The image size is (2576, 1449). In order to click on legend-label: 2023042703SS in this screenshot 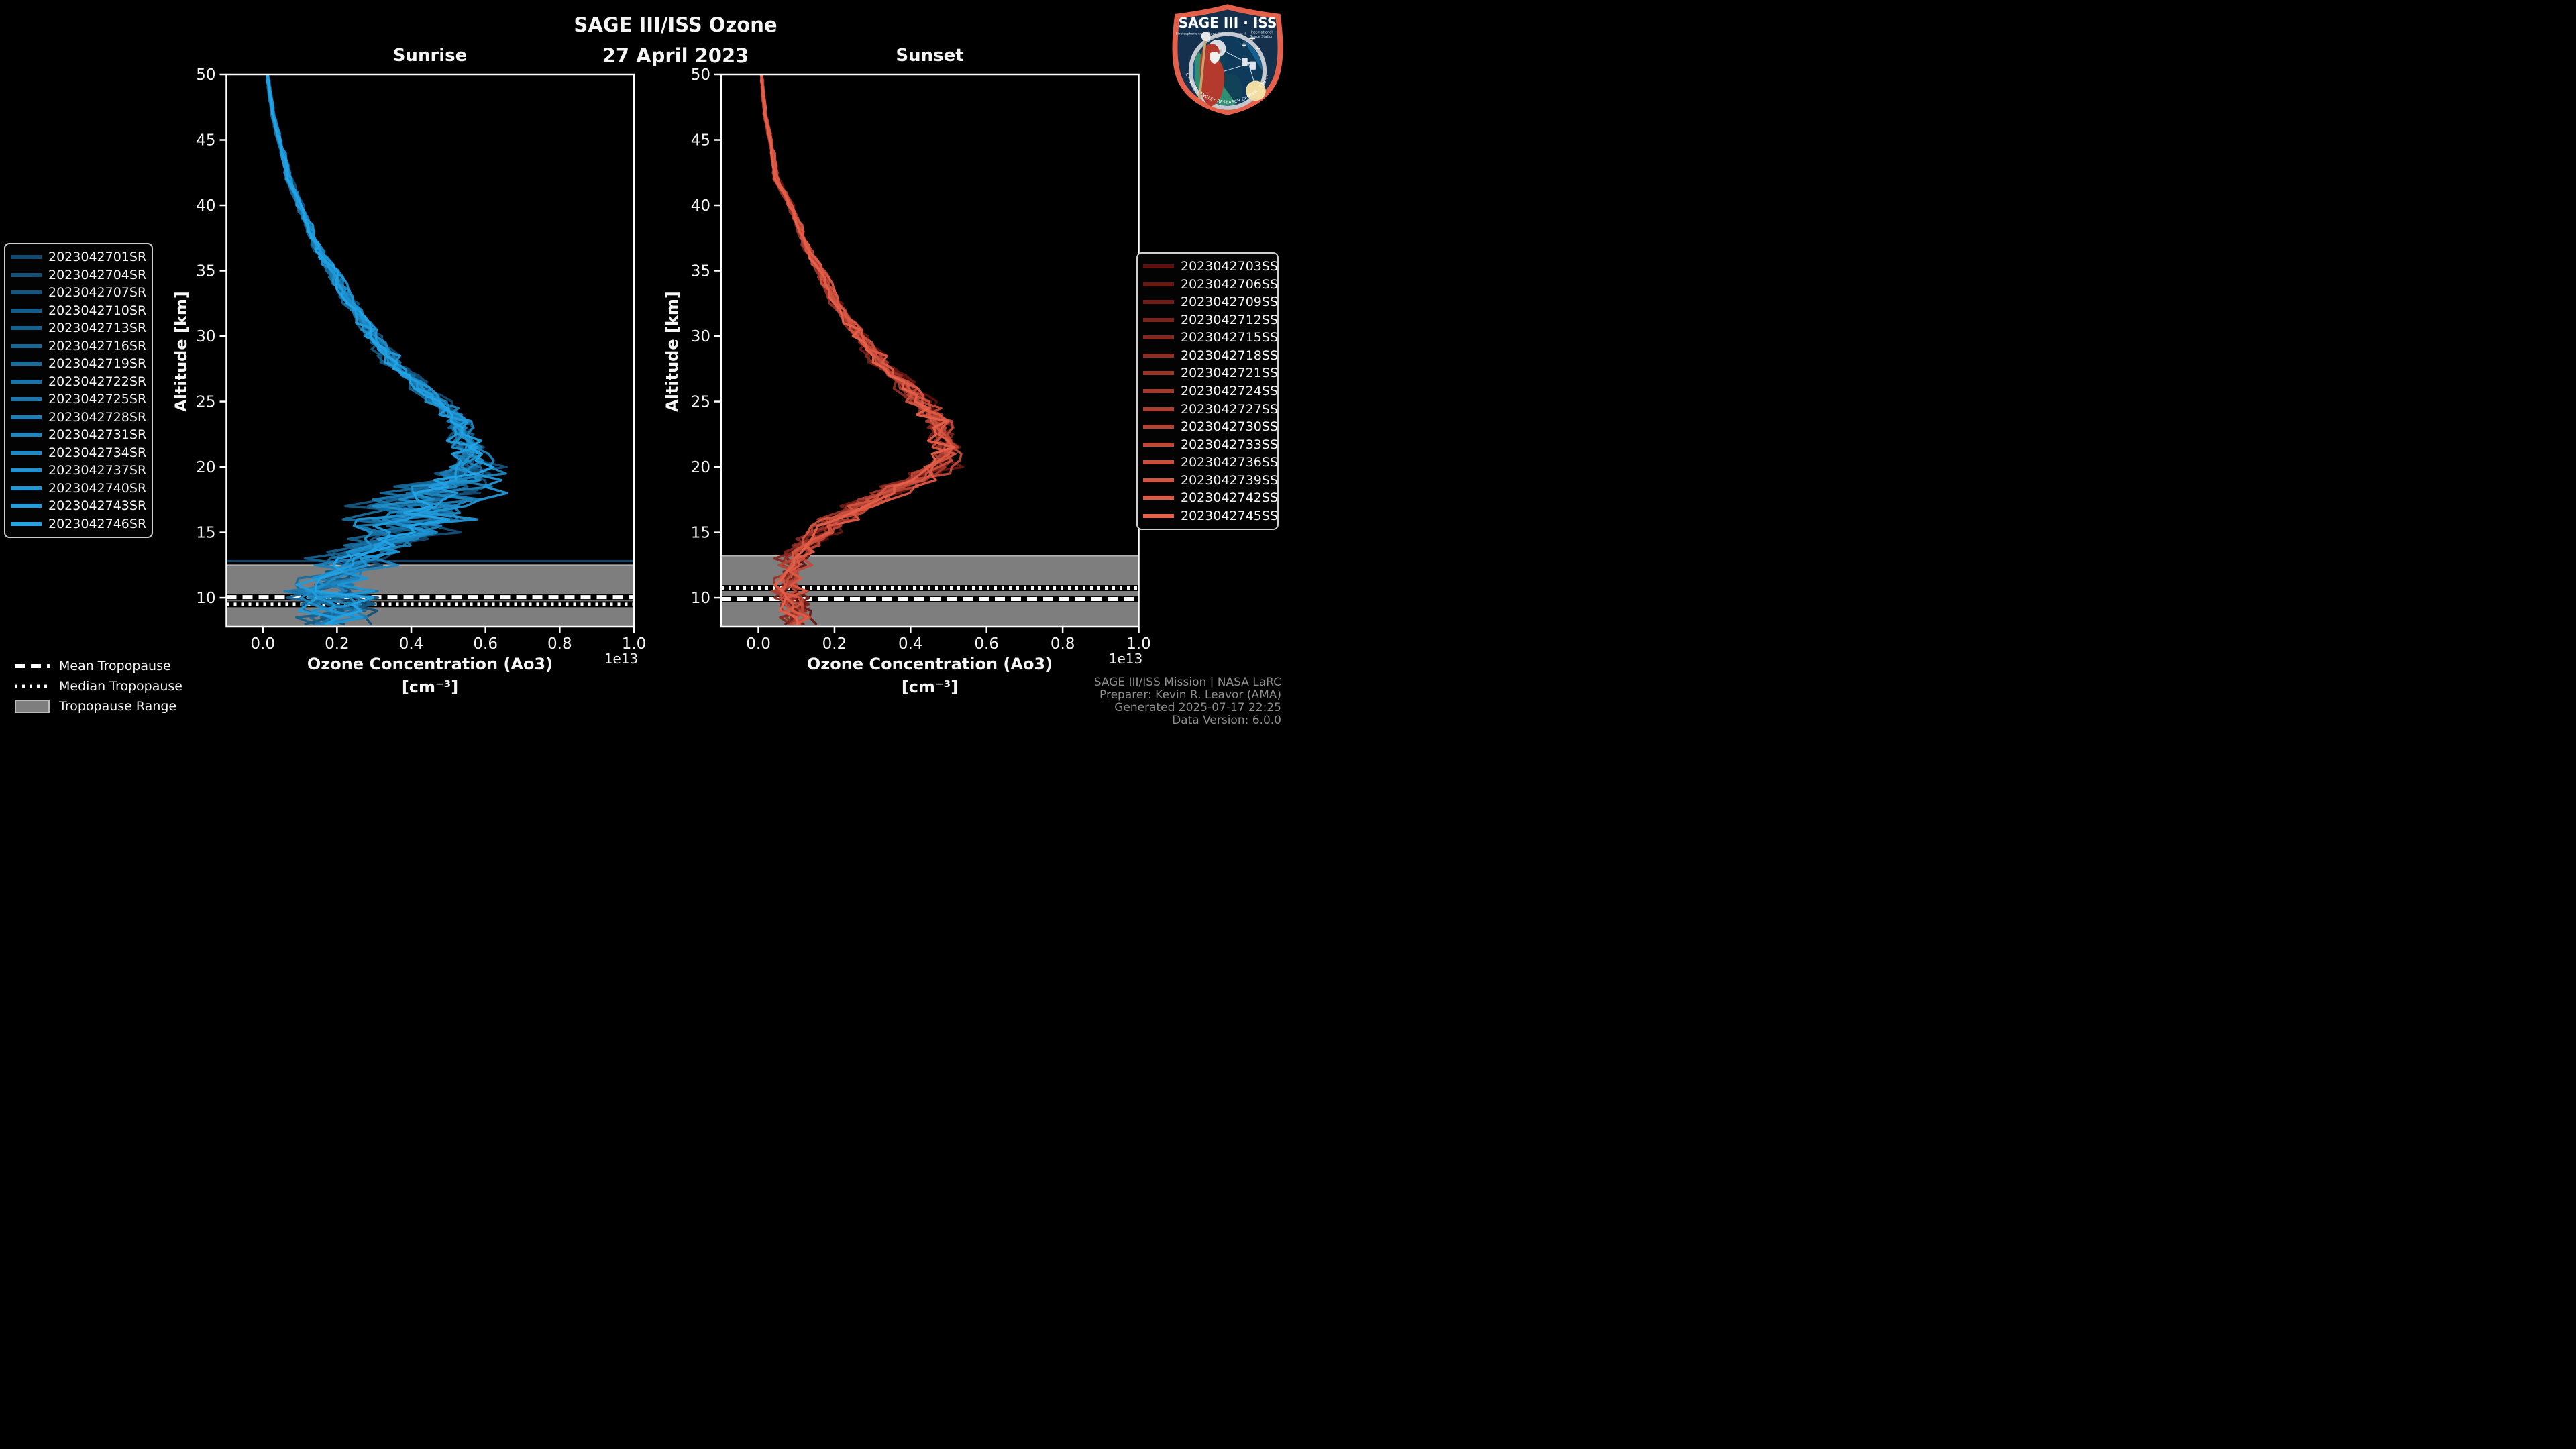, I will do `click(1230, 266)`.